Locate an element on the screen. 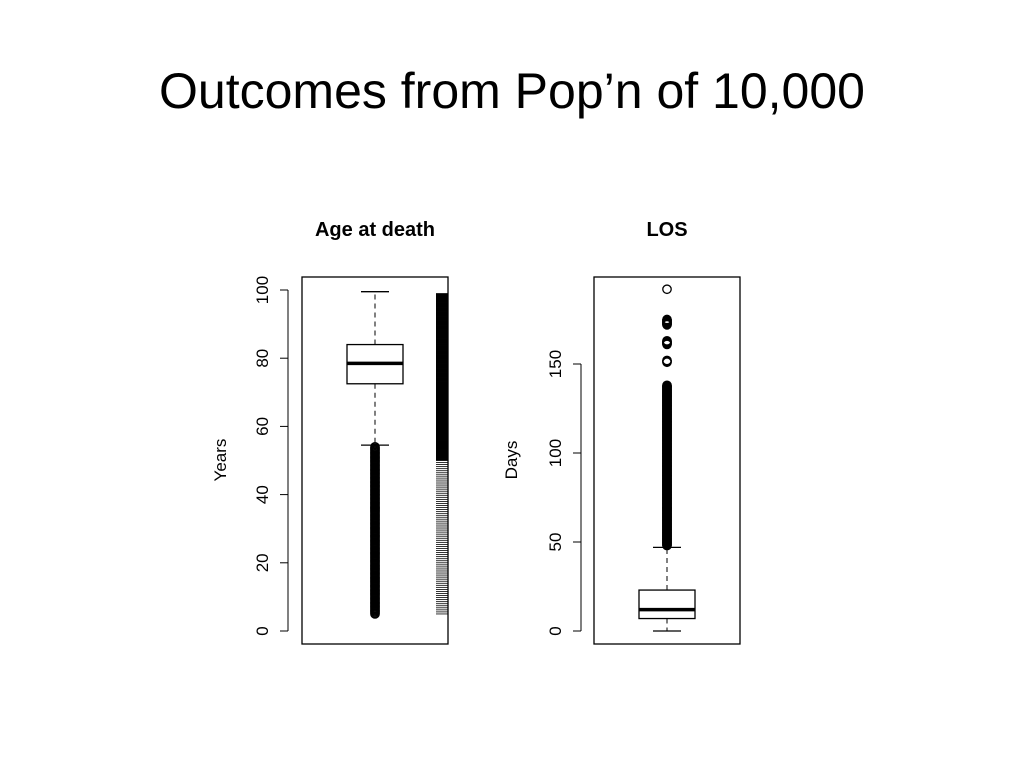 The width and height of the screenshot is (1024, 768). y-axis-label-age: Years is located at coordinates (220, 460).